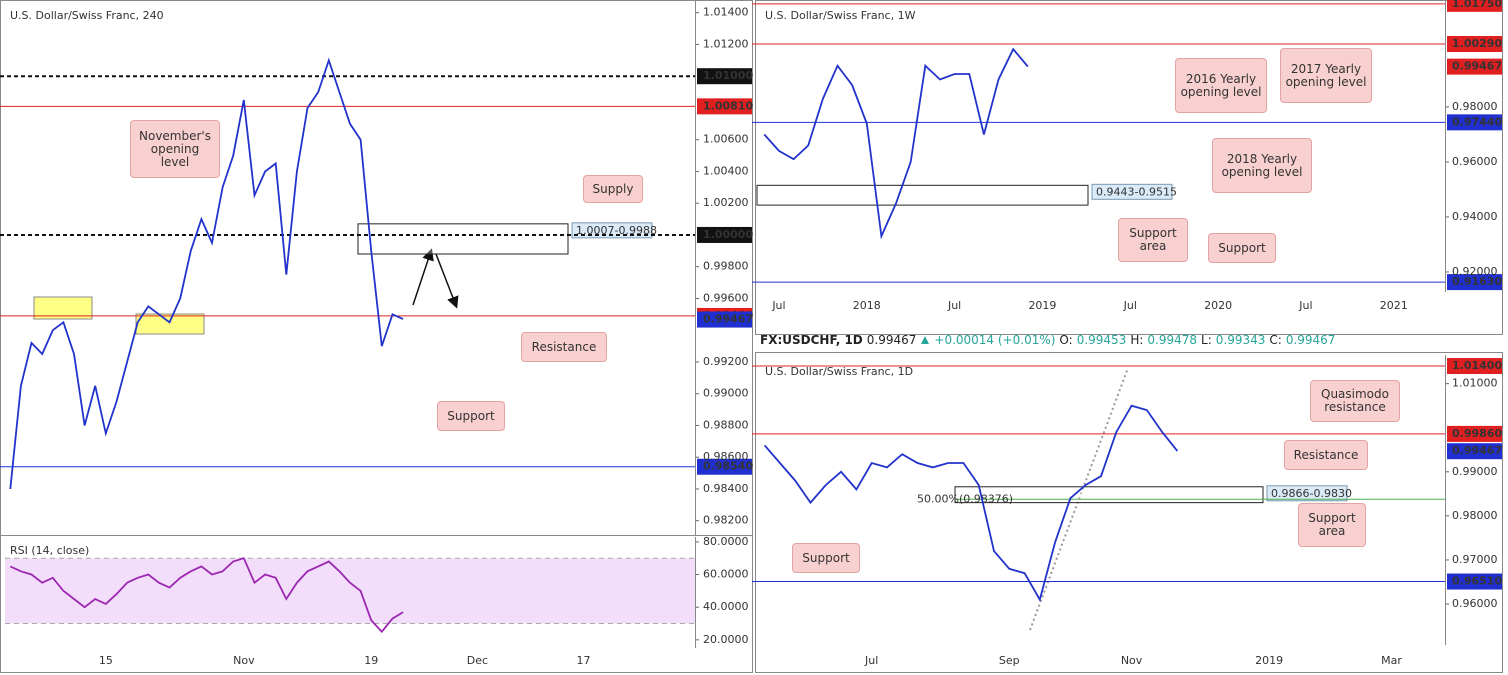 The width and height of the screenshot is (1508, 675). Describe the element at coordinates (728, 105) in the screenshot. I see `level-label: 1.00810` at that location.